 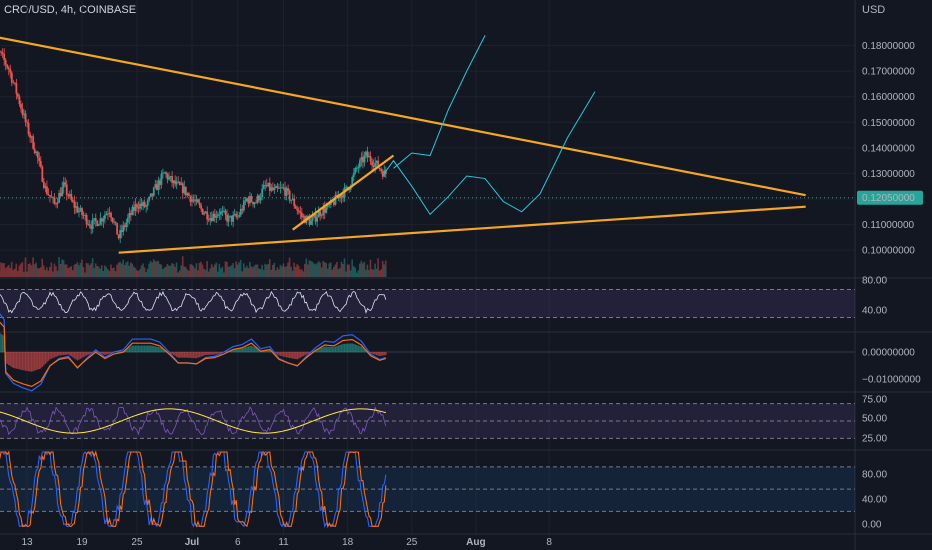 What do you see at coordinates (462, 229) in the screenshot?
I see `trendline-lower` at bounding box center [462, 229].